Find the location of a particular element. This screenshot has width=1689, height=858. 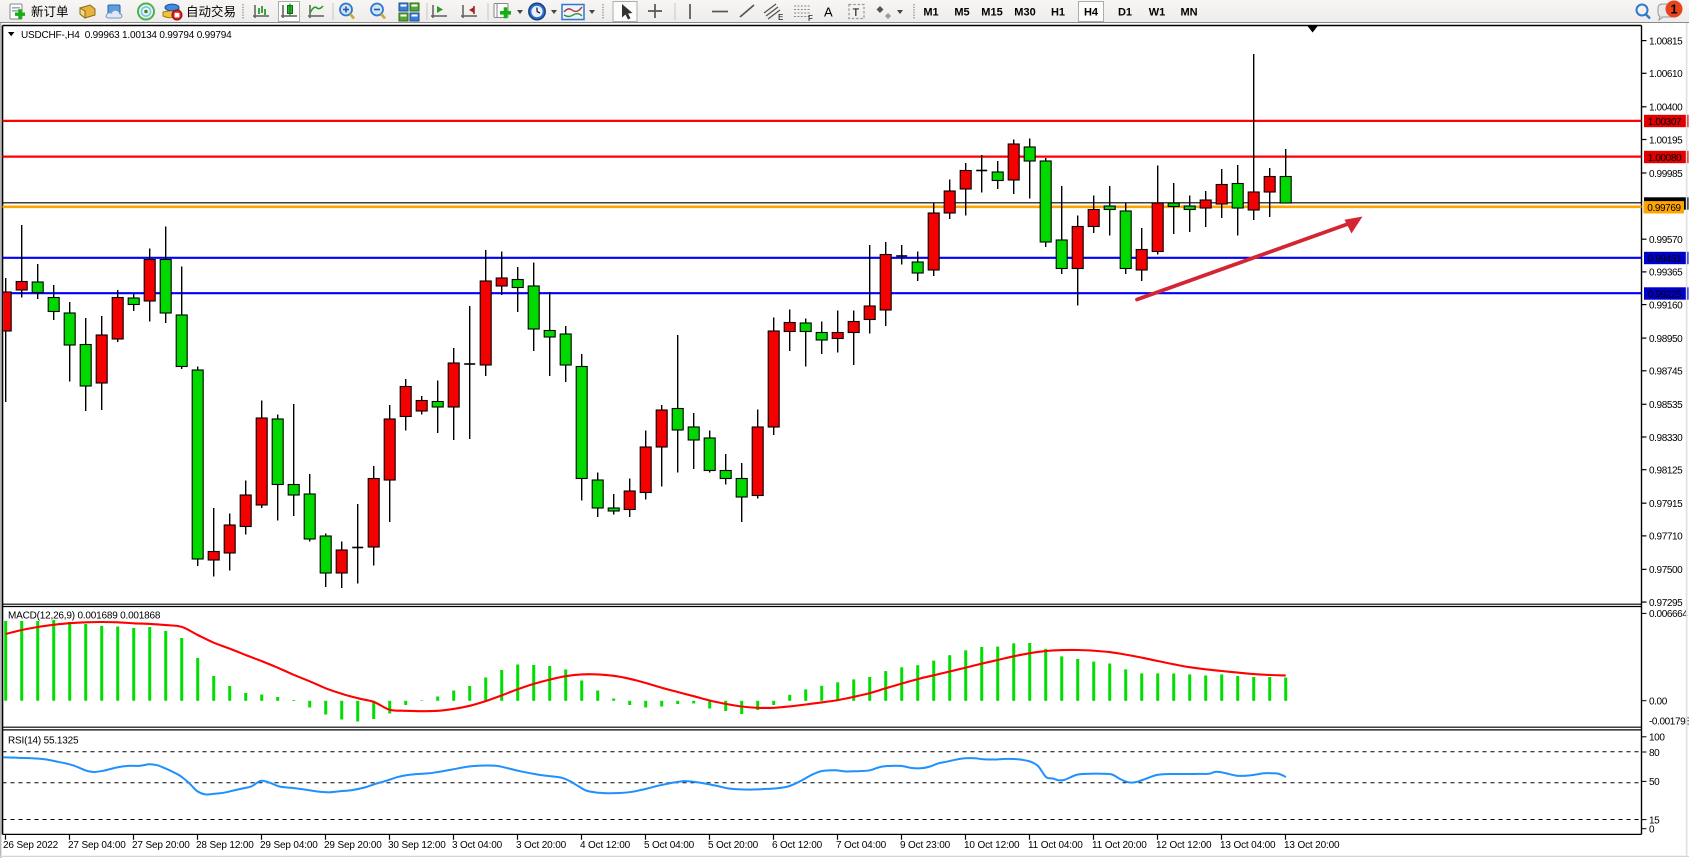

svg-text: 0.98330 is located at coordinates (1666, 438).